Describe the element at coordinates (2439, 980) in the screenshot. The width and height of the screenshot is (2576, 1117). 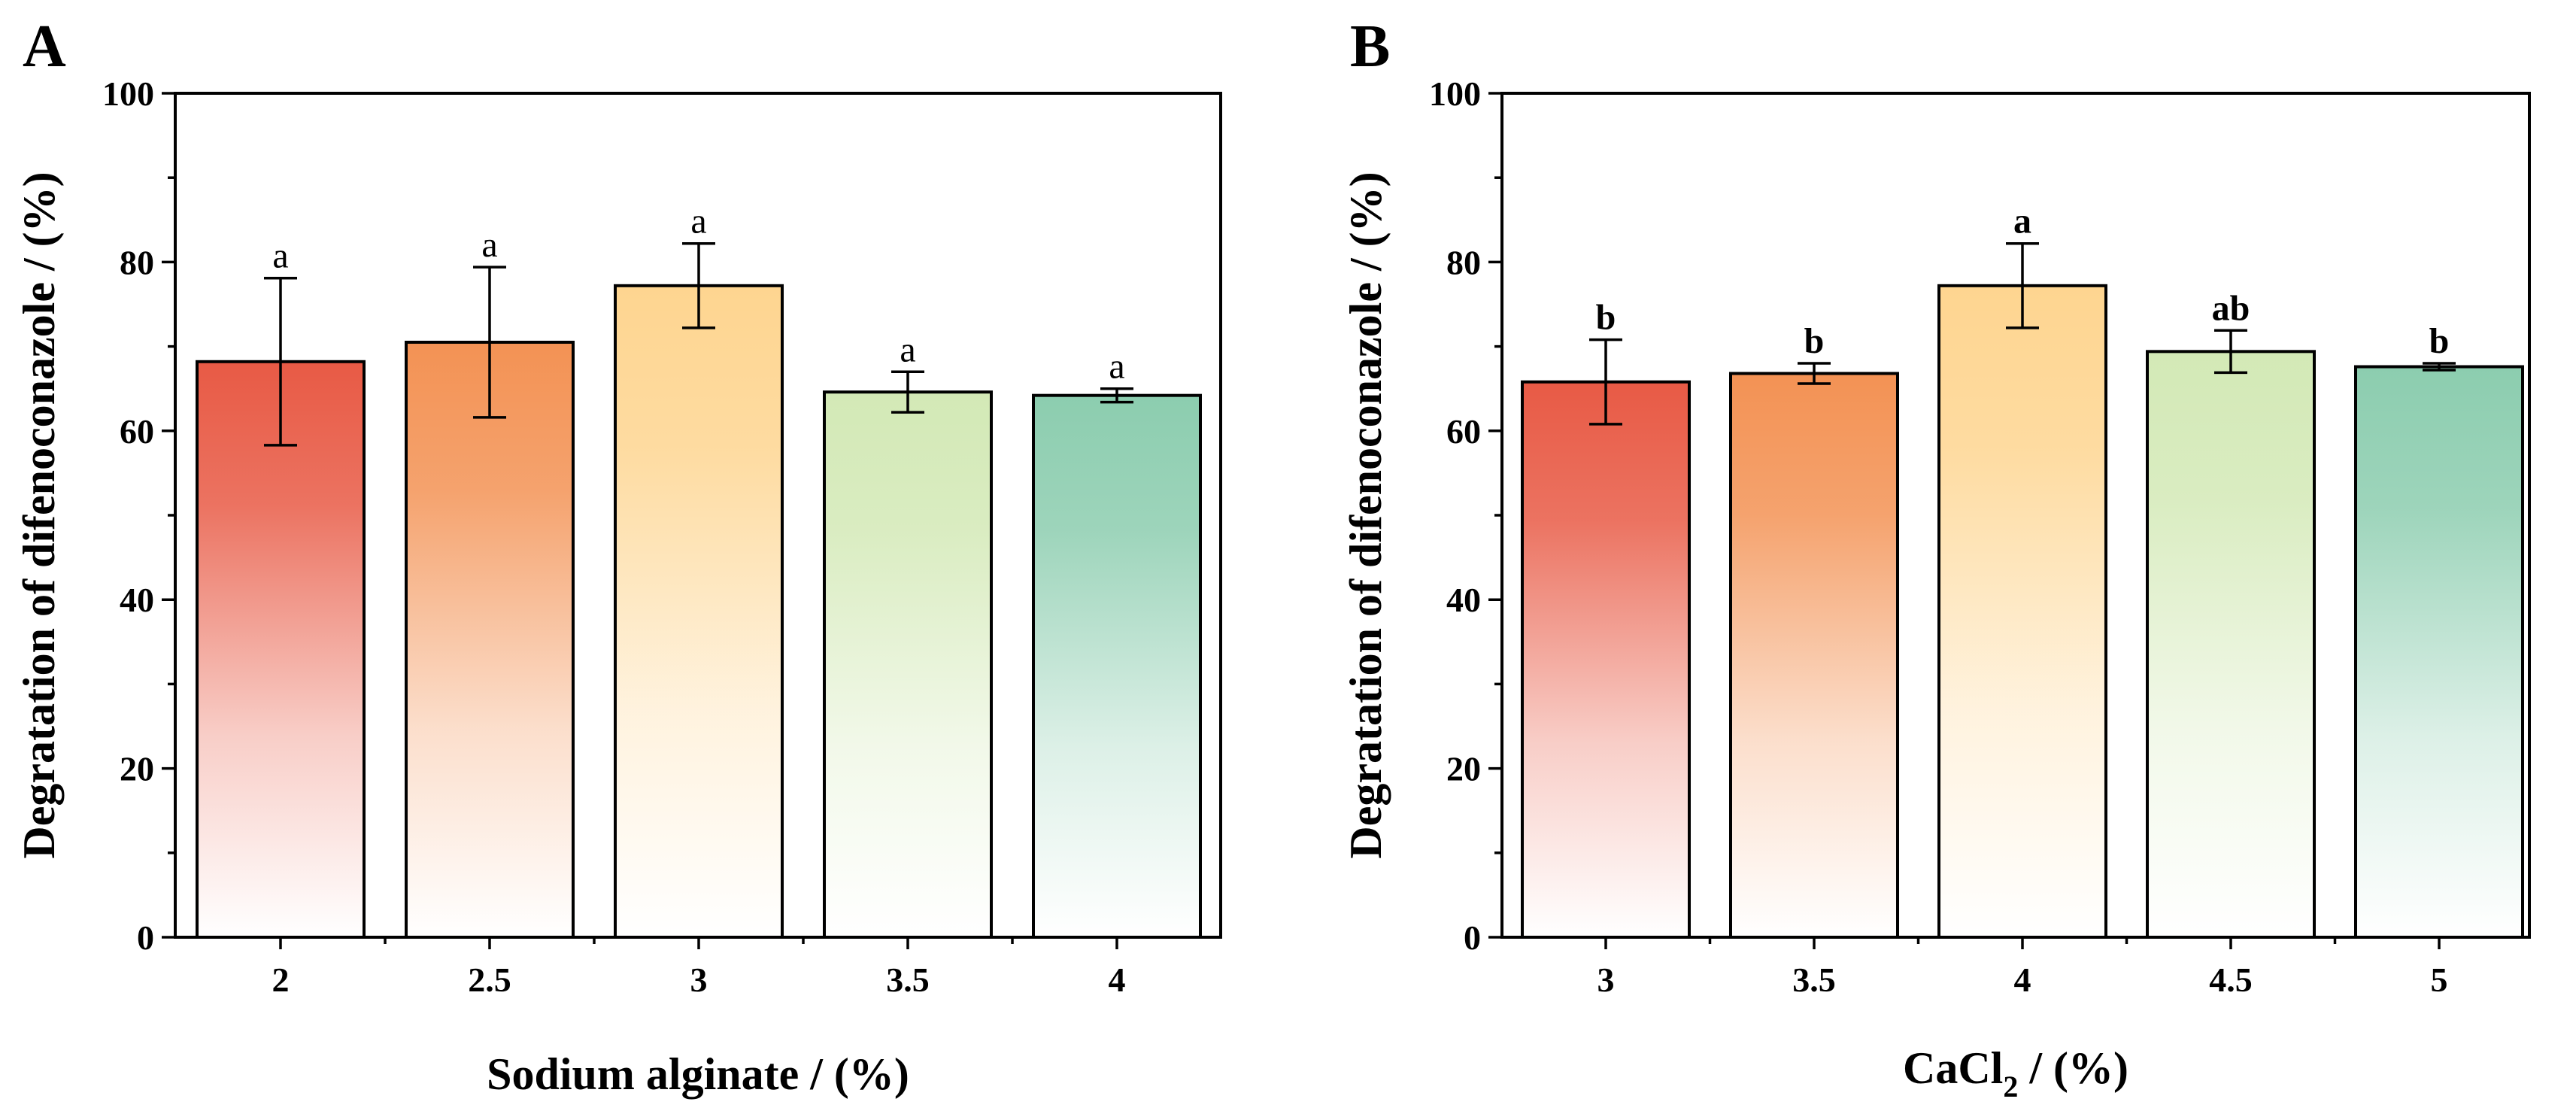
I see `x-tick-label: 5` at that location.